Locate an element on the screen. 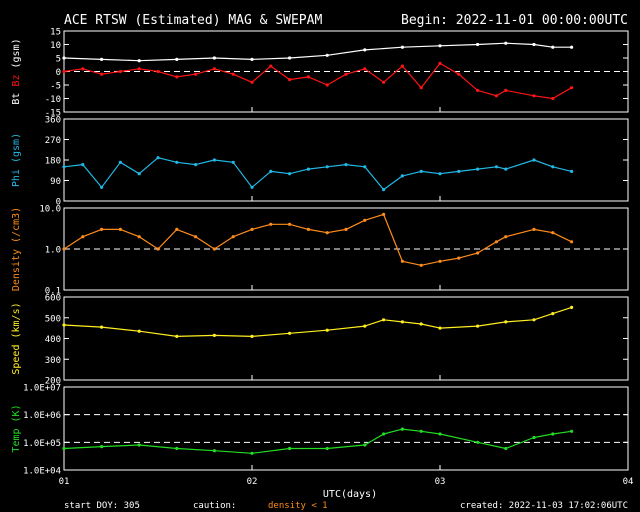  x-tick-label-2: 03 is located at coordinates (440, 482).